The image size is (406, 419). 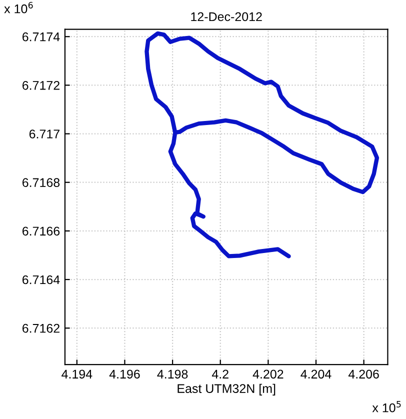 I want to click on text: x 10$^{6}$, so click(x=18, y=8).